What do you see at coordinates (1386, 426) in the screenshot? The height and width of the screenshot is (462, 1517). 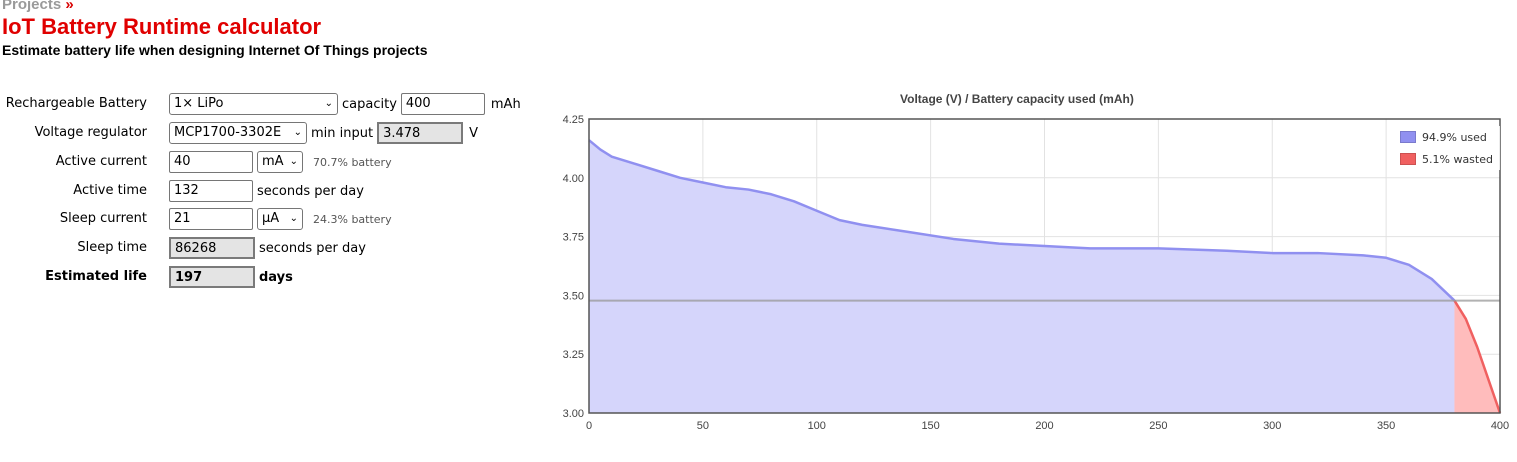 I see `x-tick-label: 350` at bounding box center [1386, 426].